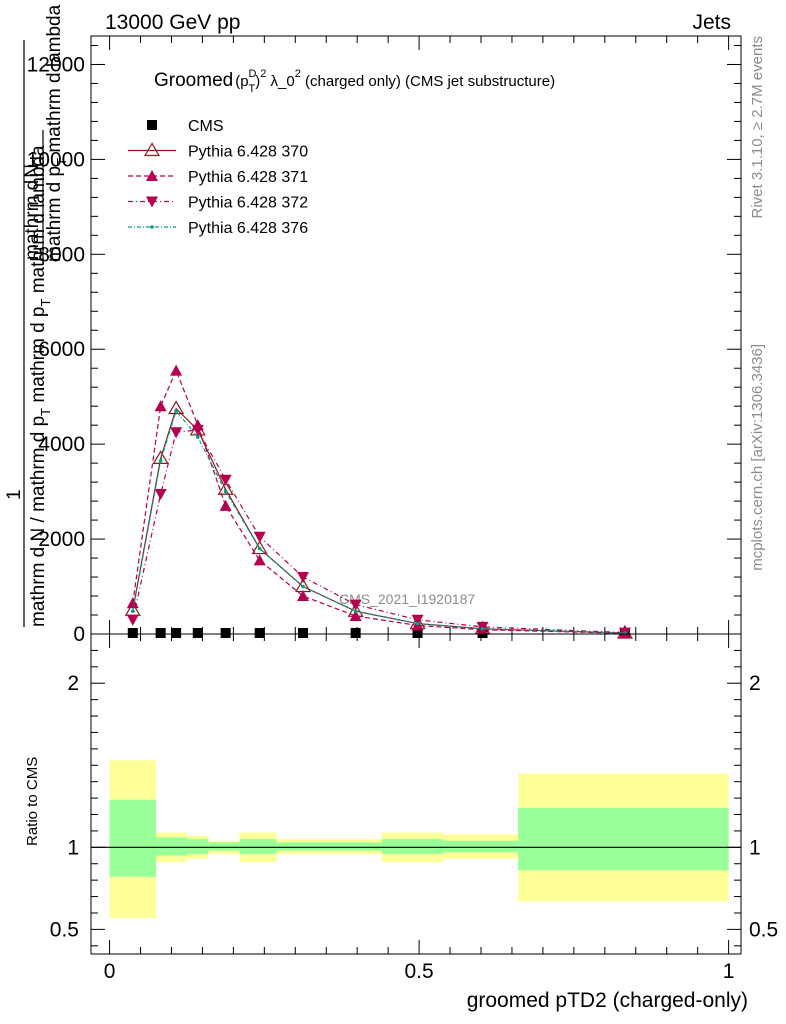 The image size is (786, 1024). What do you see at coordinates (32, 220) in the screenshot?
I see `ylabel-frac-num: mathrm d` at bounding box center [32, 220].